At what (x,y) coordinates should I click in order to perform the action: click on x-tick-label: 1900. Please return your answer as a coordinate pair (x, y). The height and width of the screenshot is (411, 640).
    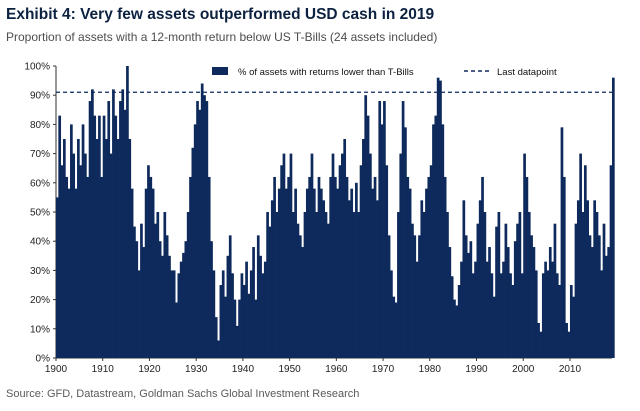
    Looking at the image, I should click on (56, 369).